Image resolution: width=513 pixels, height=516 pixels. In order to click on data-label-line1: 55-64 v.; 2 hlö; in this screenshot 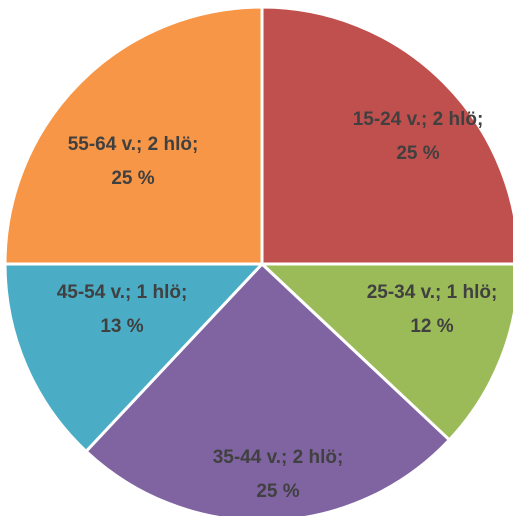, I will do `click(133, 144)`.